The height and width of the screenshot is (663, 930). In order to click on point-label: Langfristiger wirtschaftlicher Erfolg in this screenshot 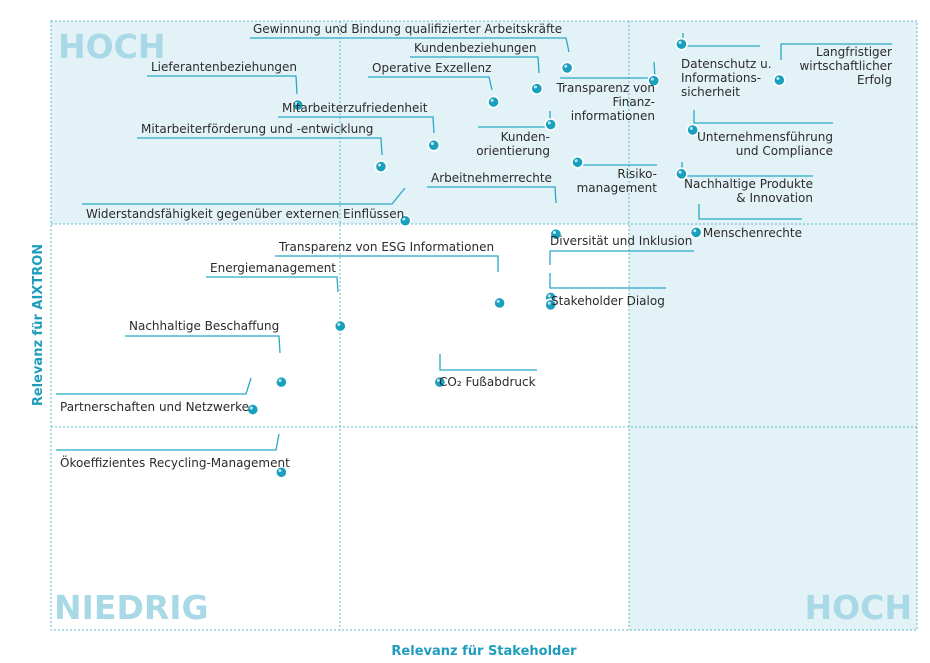, I will do `click(845, 66)`.